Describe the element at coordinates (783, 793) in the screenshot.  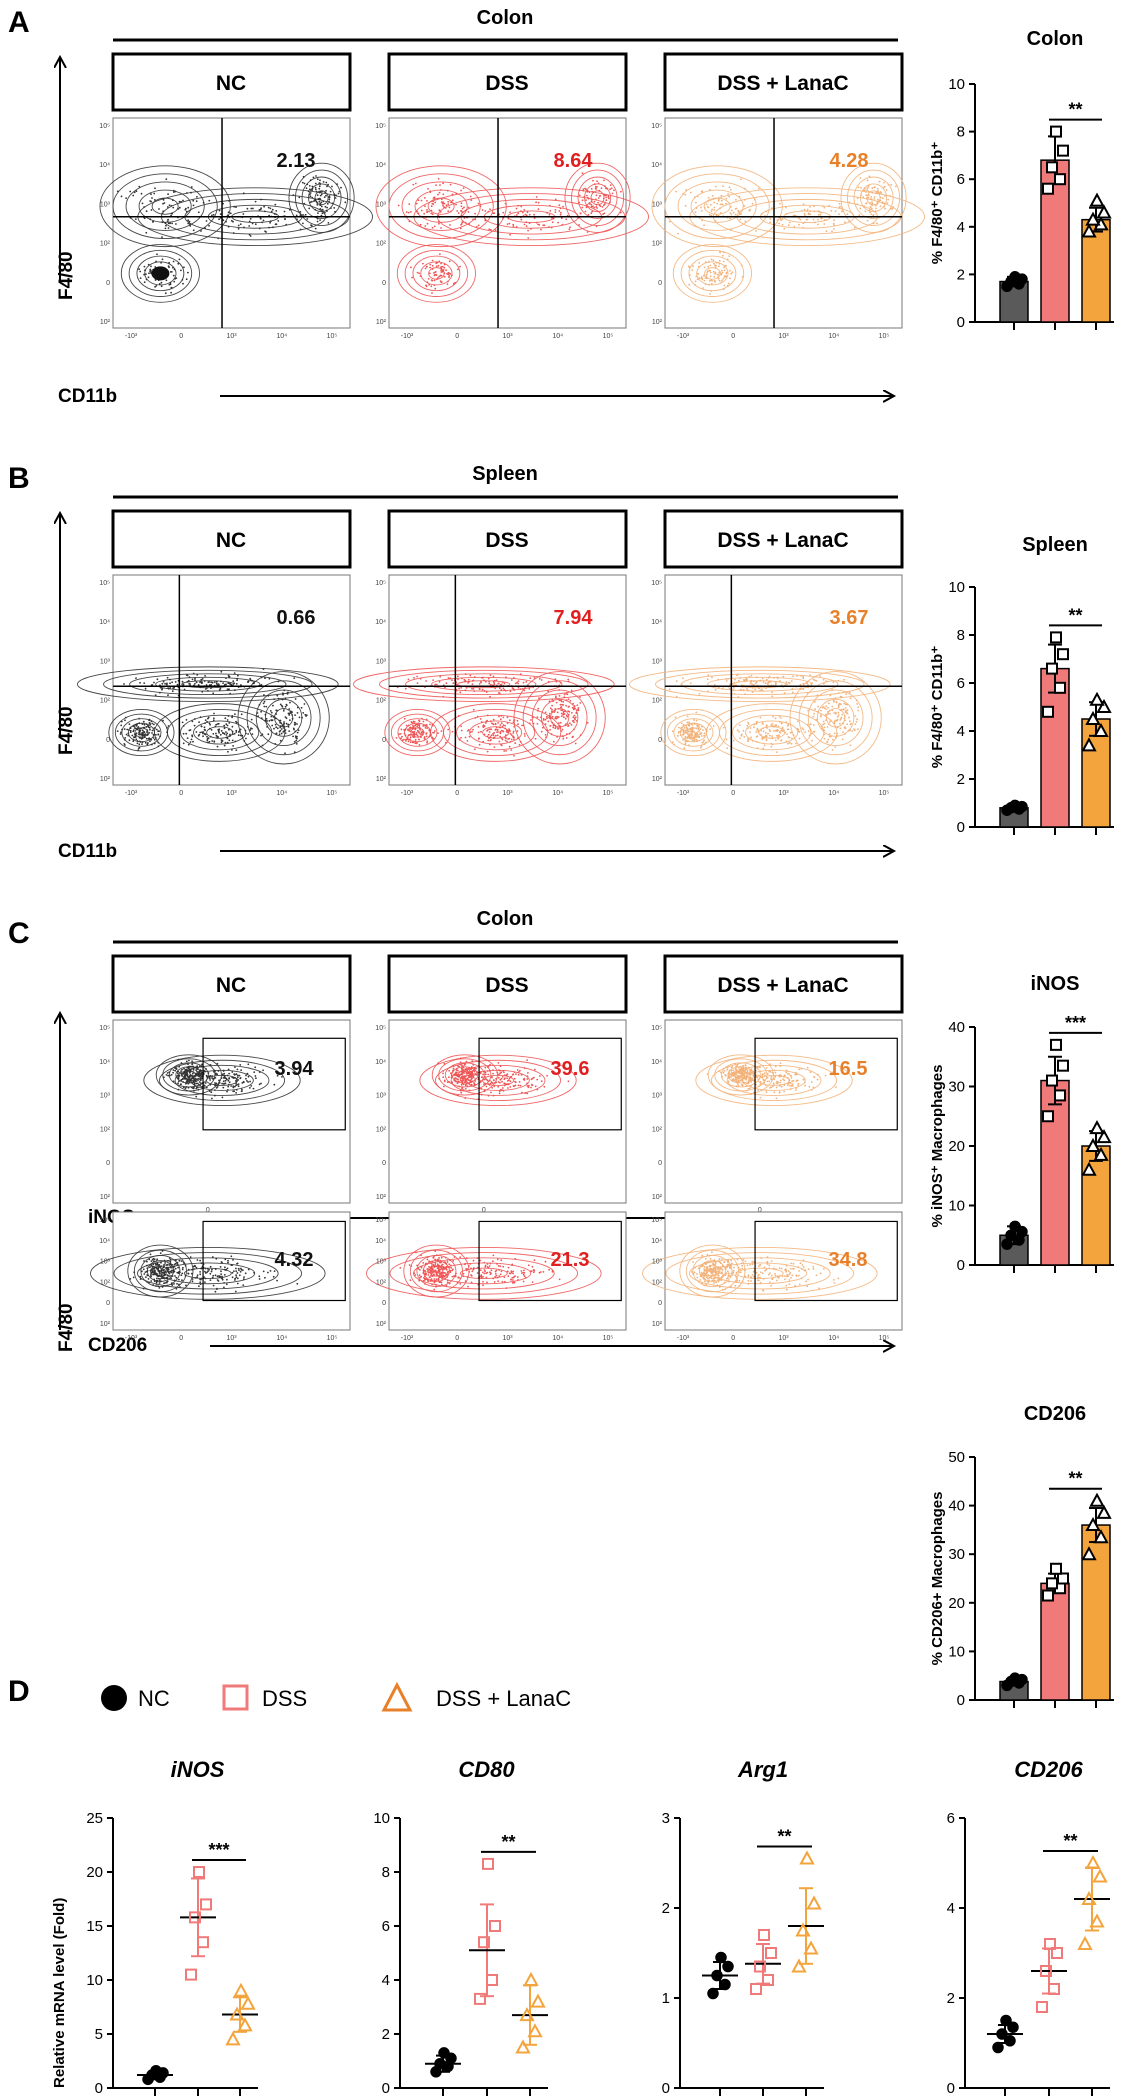
I see `flow-x-tick: 10³` at that location.